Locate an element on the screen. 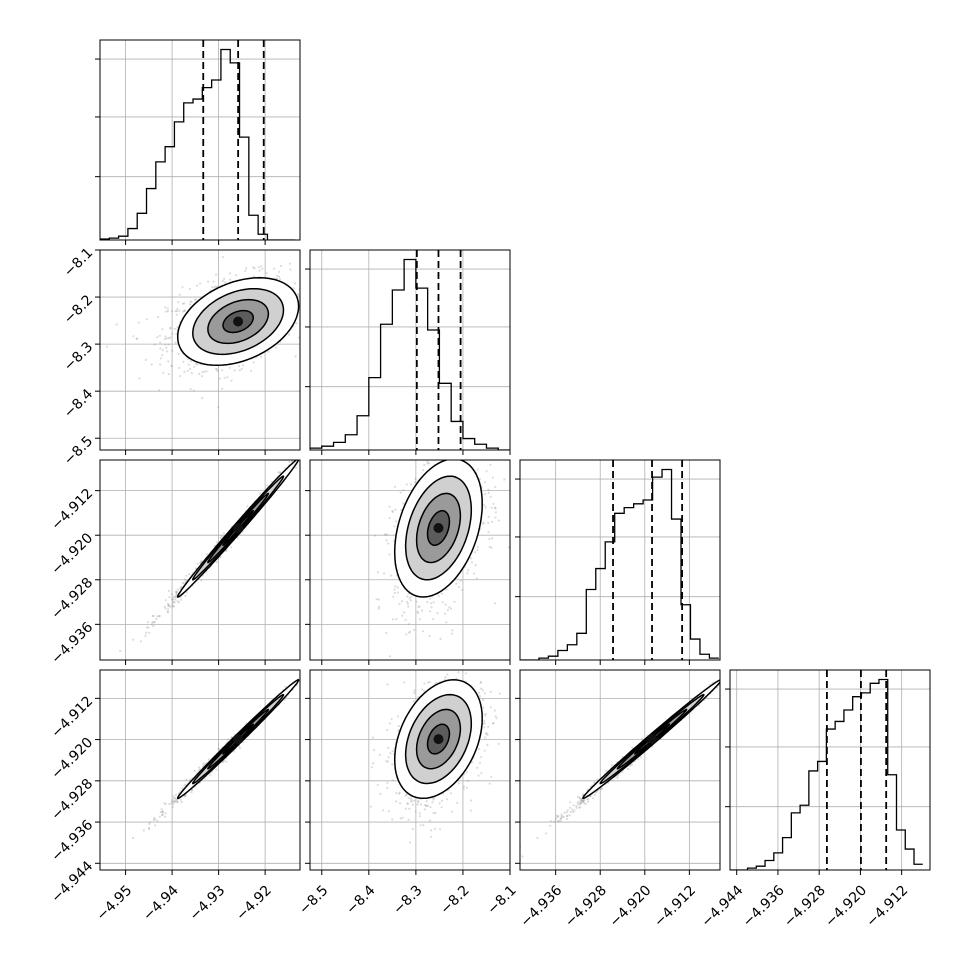  y-tick-label: −4.944 is located at coordinates (72, 882).